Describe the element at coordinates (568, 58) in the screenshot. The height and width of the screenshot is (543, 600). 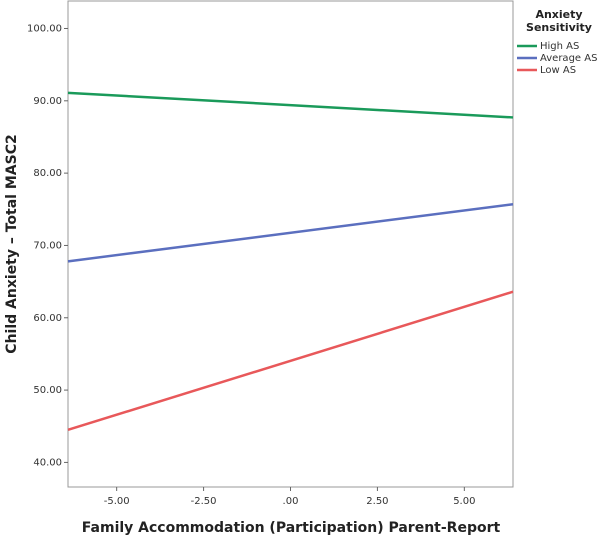
I see `legend-label: Average AS` at that location.